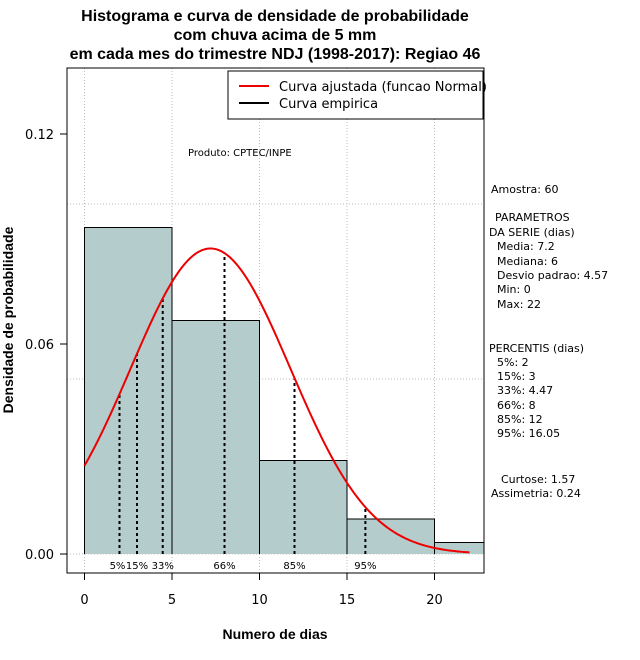 The image size is (640, 660). Describe the element at coordinates (532, 217) in the screenshot. I see `params-header-1: PARAMETROS` at that location.